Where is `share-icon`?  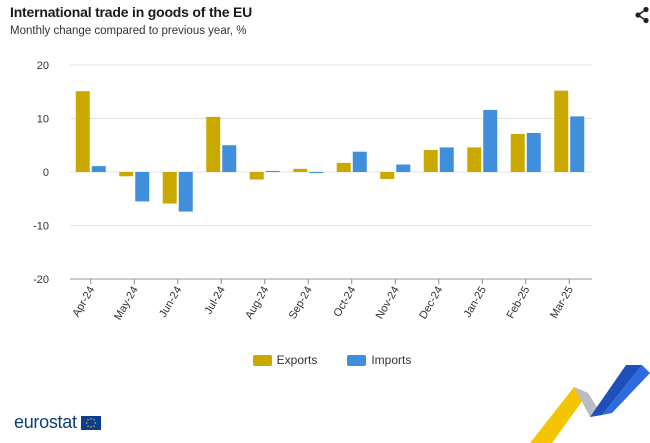 share-icon is located at coordinates (642, 15).